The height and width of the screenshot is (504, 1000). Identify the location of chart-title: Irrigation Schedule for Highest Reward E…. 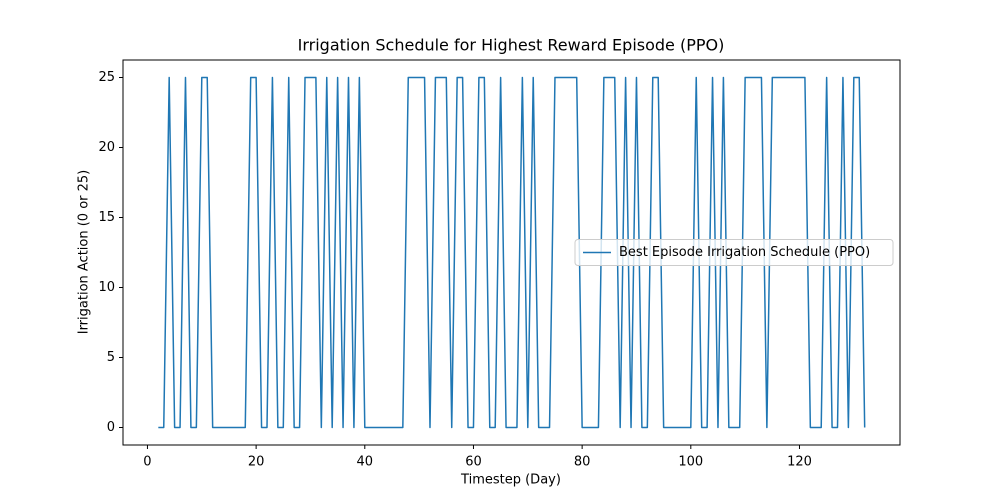
(511, 45).